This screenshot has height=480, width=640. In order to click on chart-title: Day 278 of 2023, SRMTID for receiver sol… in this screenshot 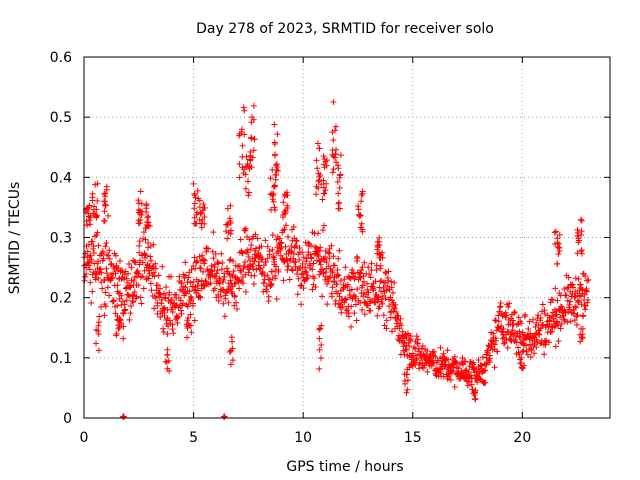, I will do `click(345, 29)`.